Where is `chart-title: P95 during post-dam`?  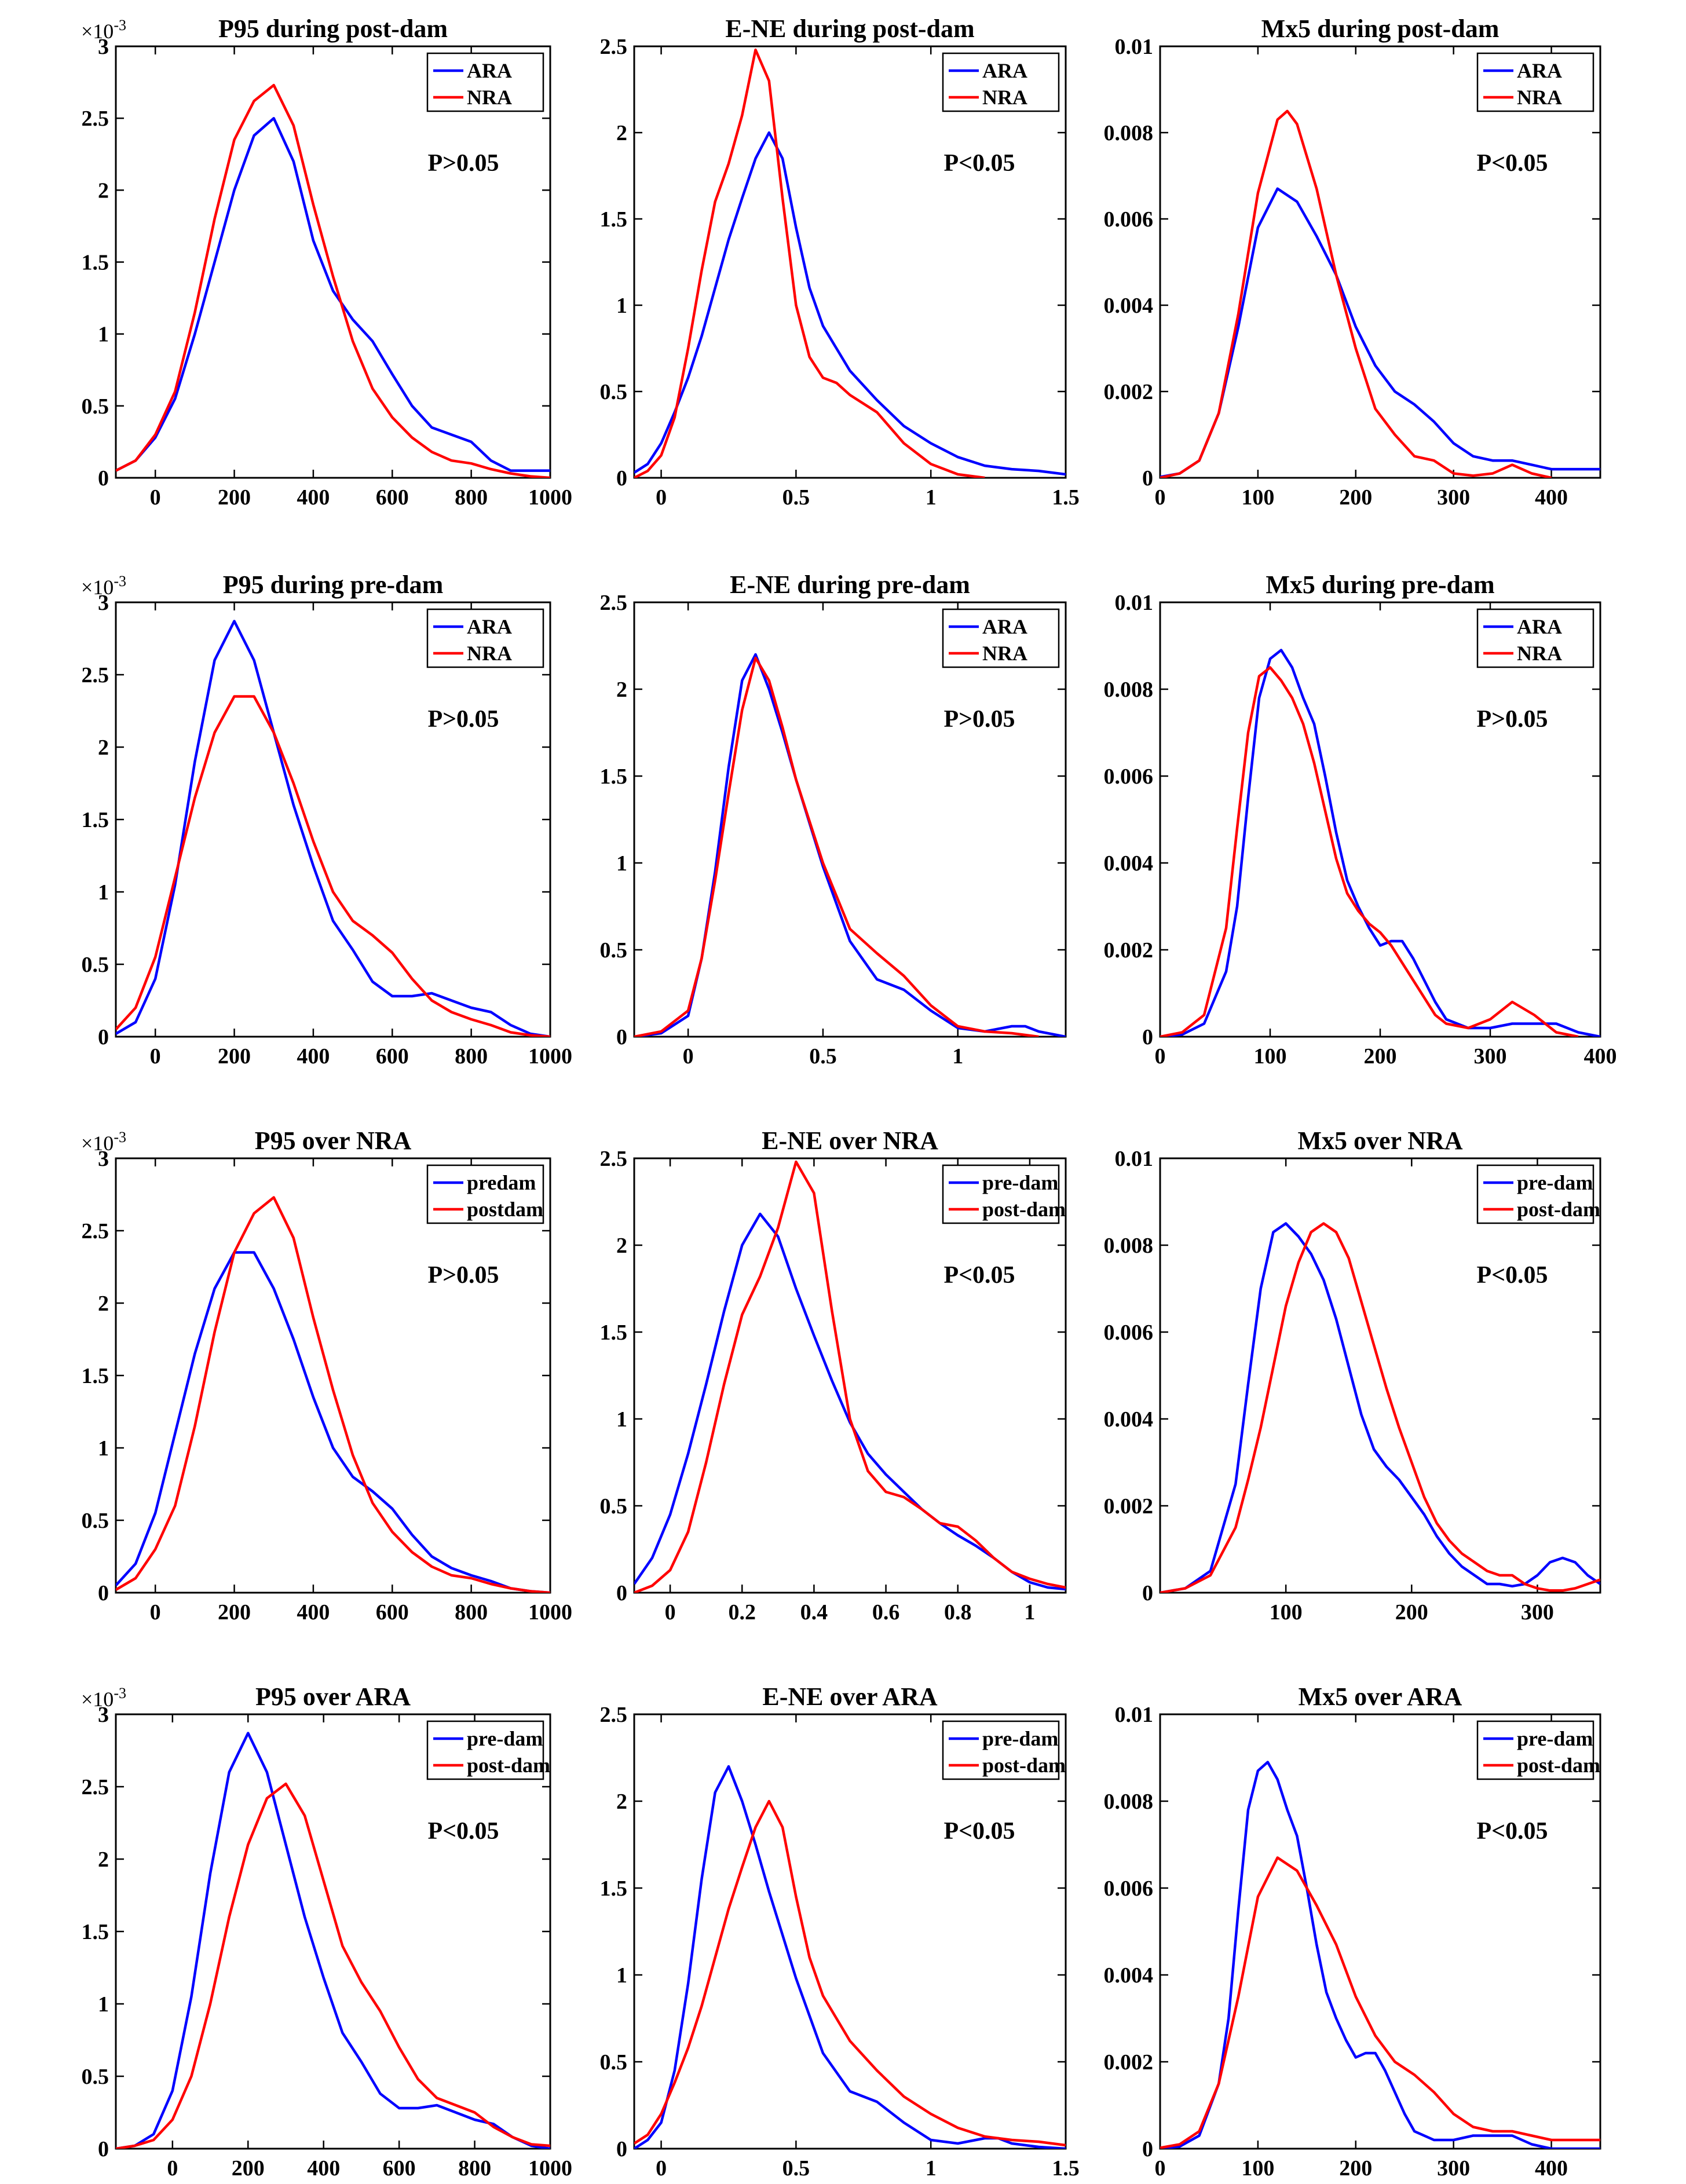
chart-title: P95 during post-dam is located at coordinates (333, 28).